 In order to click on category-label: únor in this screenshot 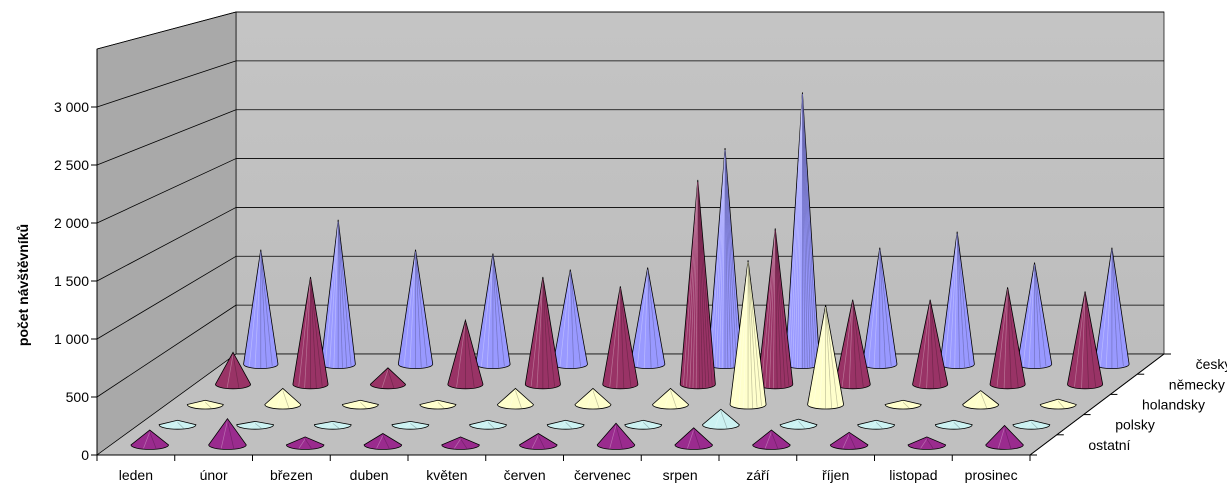, I will do `click(214, 475)`.